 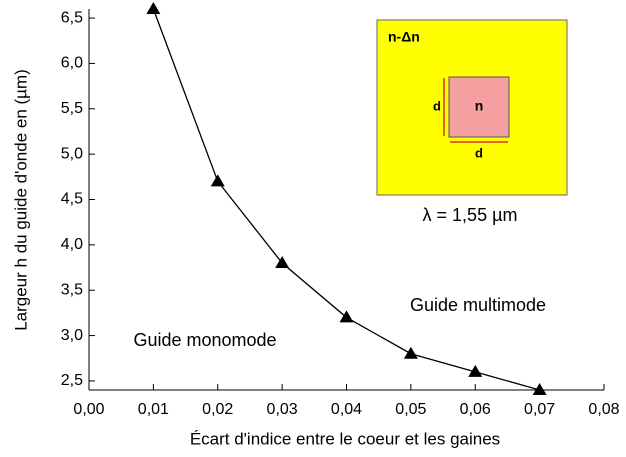 What do you see at coordinates (72, 380) in the screenshot?
I see `y-tick-label: 2,5` at bounding box center [72, 380].